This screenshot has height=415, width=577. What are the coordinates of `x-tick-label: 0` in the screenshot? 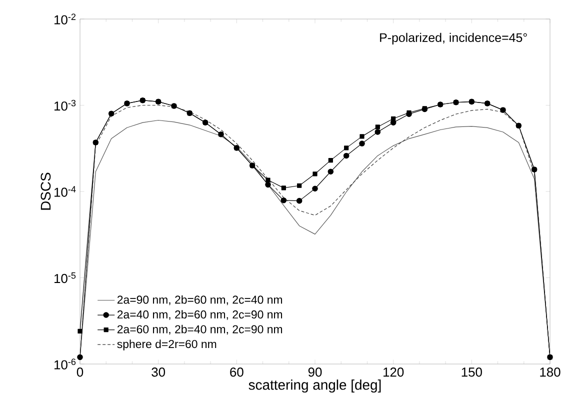 It's located at (80, 372).